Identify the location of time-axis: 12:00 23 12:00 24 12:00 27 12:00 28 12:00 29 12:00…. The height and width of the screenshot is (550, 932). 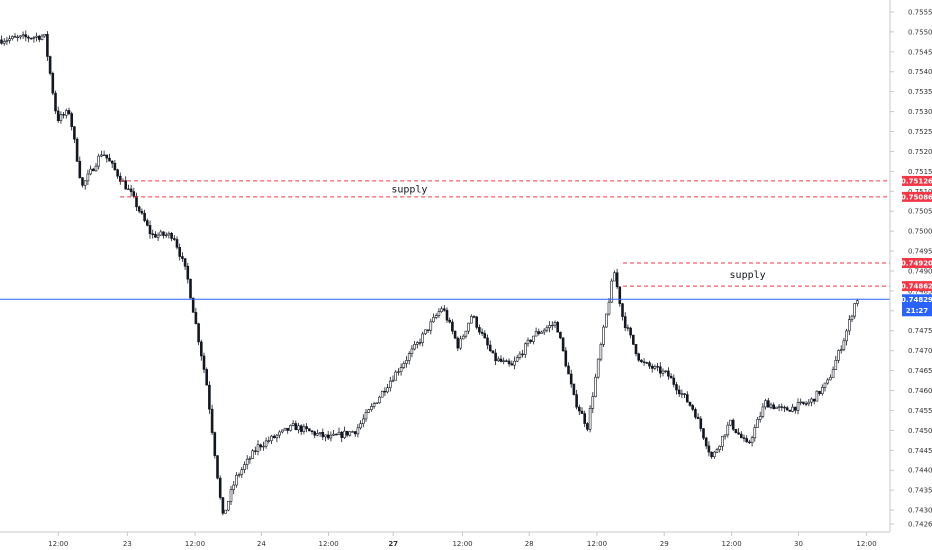
(462, 540).